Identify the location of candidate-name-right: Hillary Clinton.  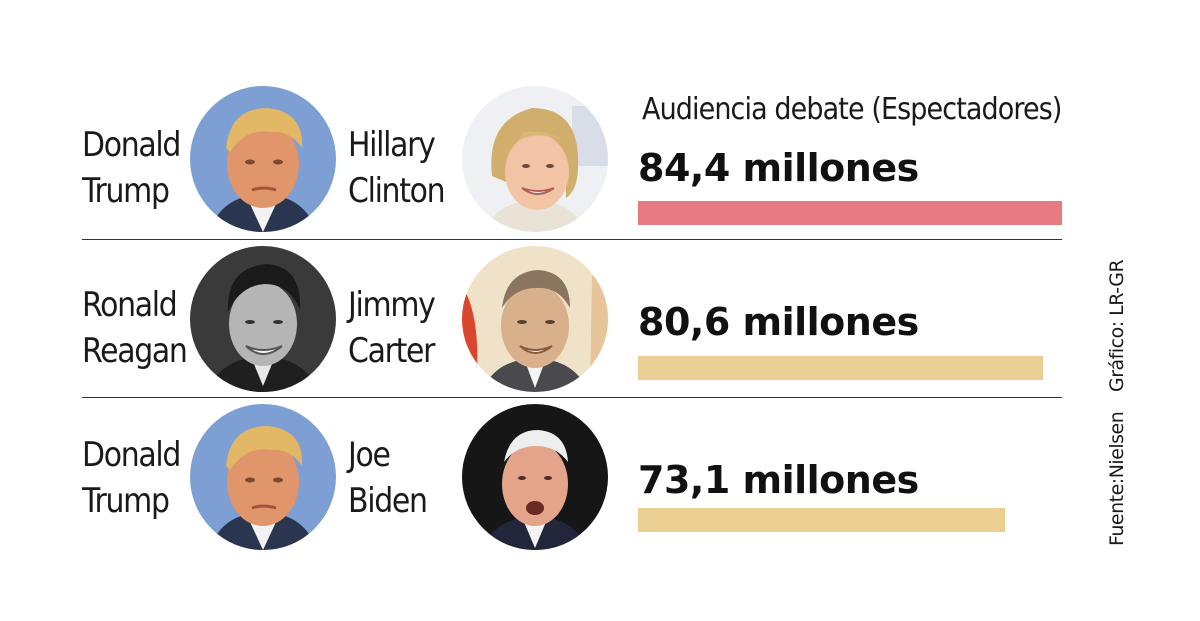
(397, 168).